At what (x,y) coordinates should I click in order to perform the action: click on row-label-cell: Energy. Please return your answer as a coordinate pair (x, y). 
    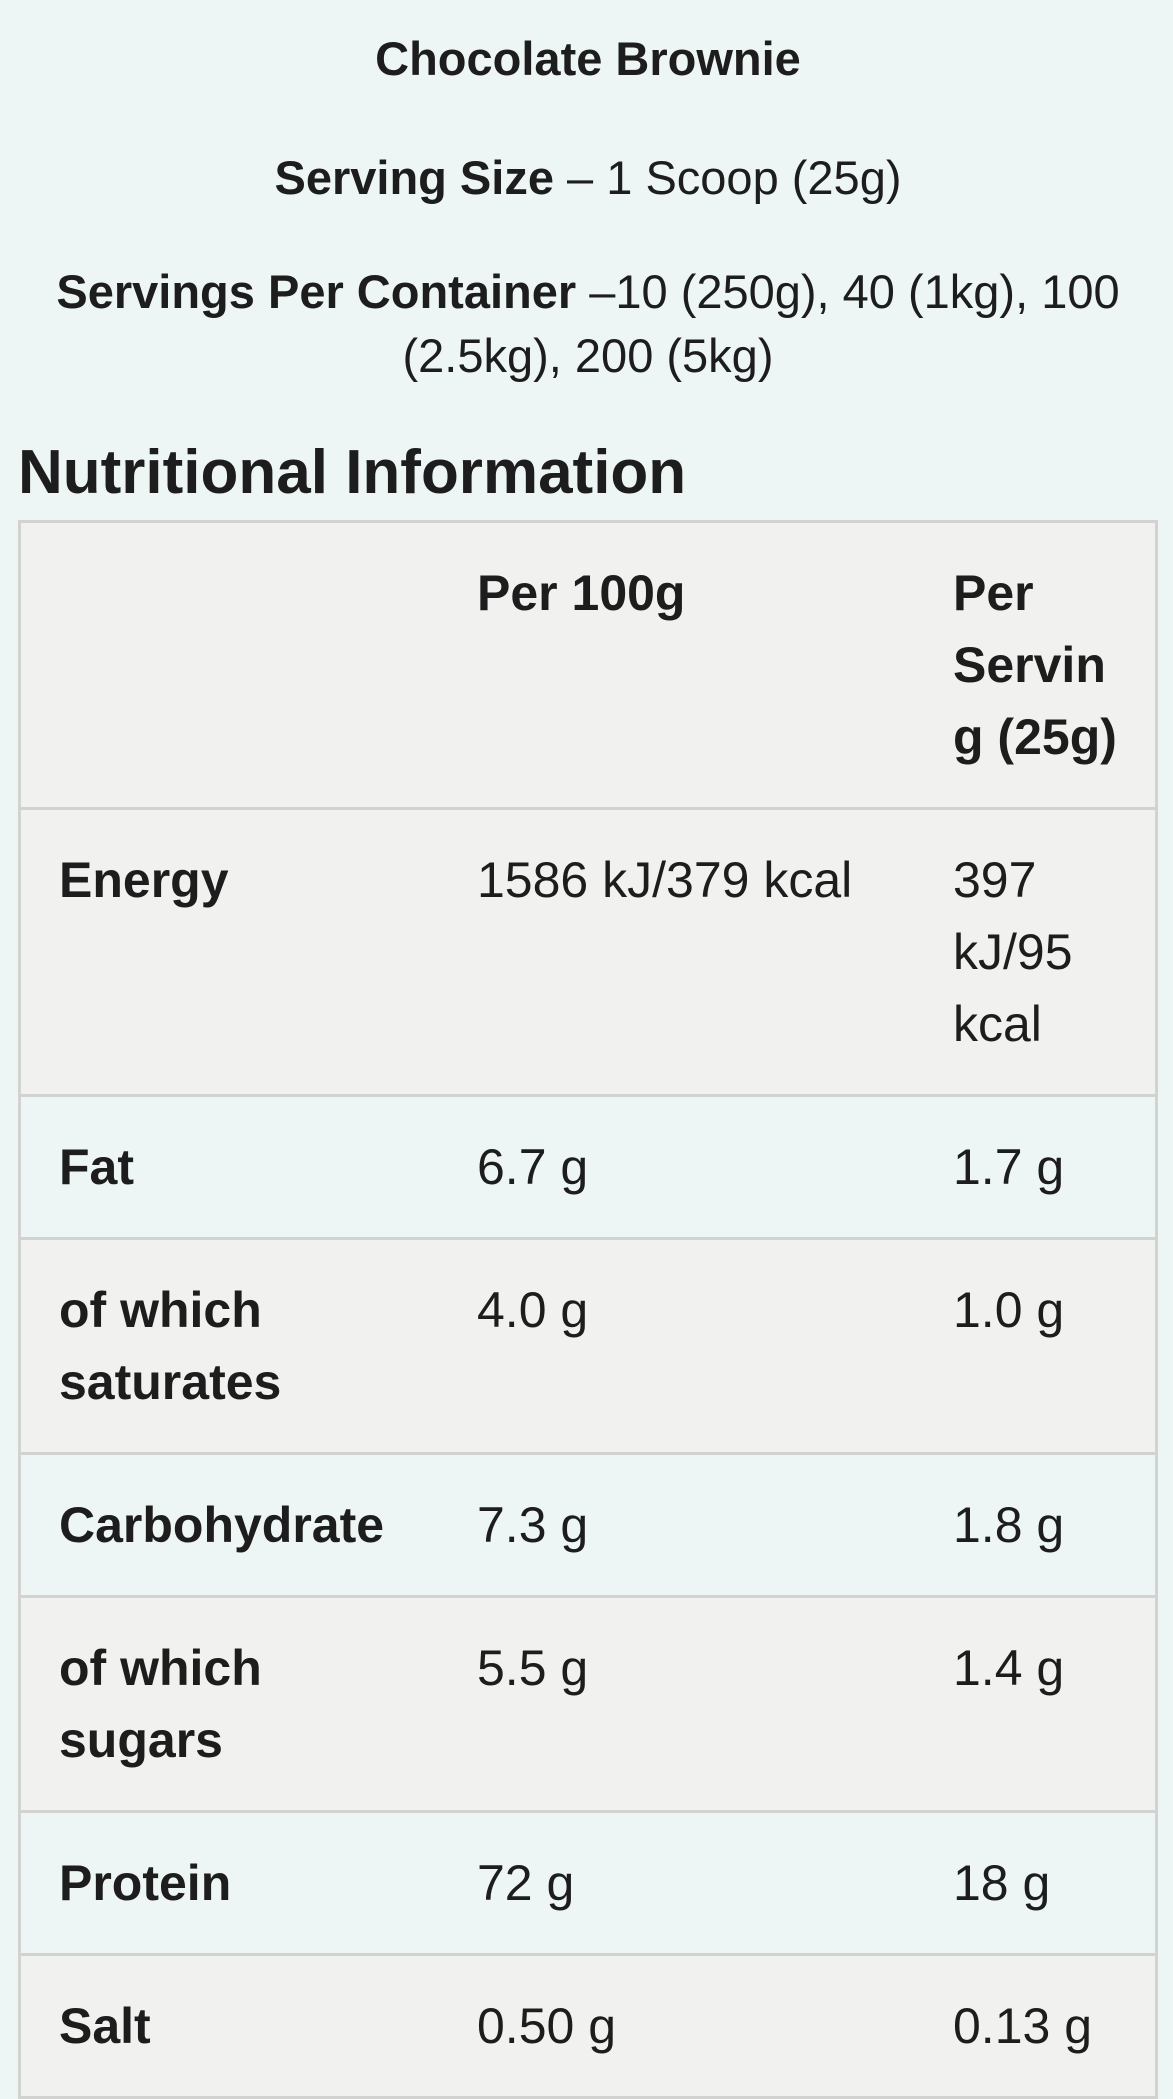
    Looking at the image, I should click on (229, 951).